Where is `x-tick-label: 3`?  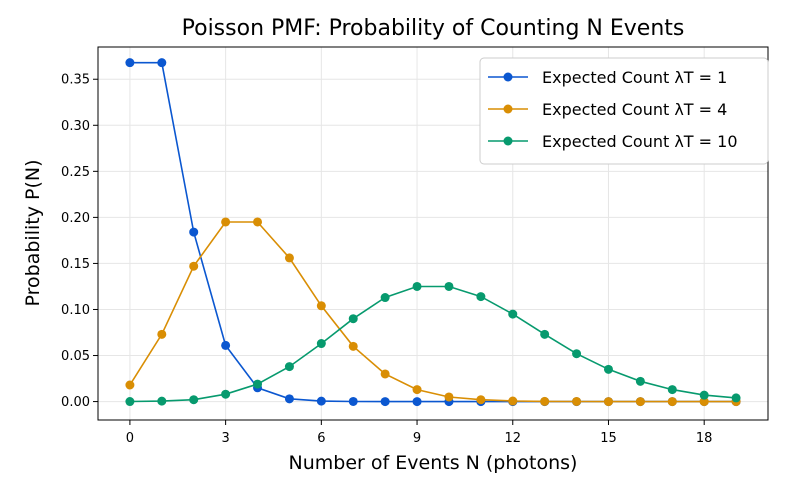 x-tick-label: 3 is located at coordinates (225, 438).